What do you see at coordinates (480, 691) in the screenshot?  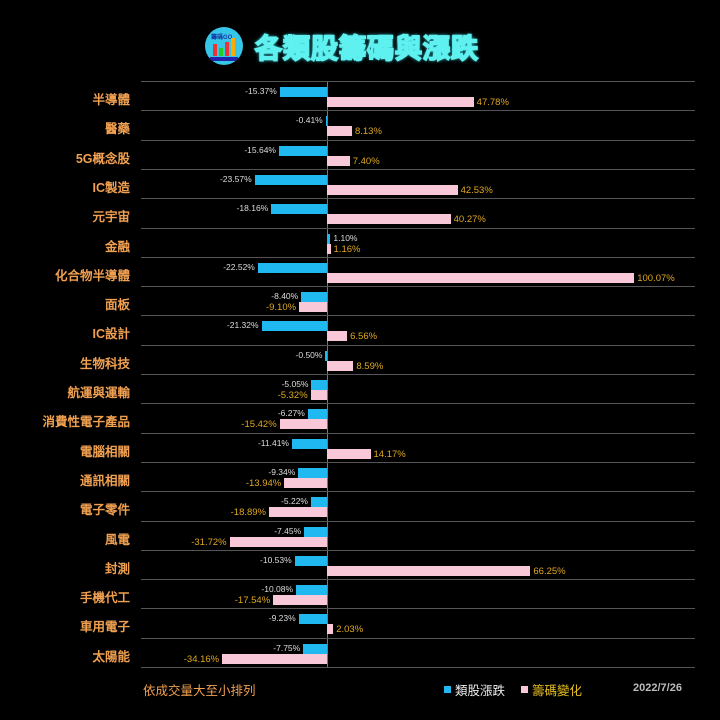 I see `legend-label-price: 類股漲跌` at bounding box center [480, 691].